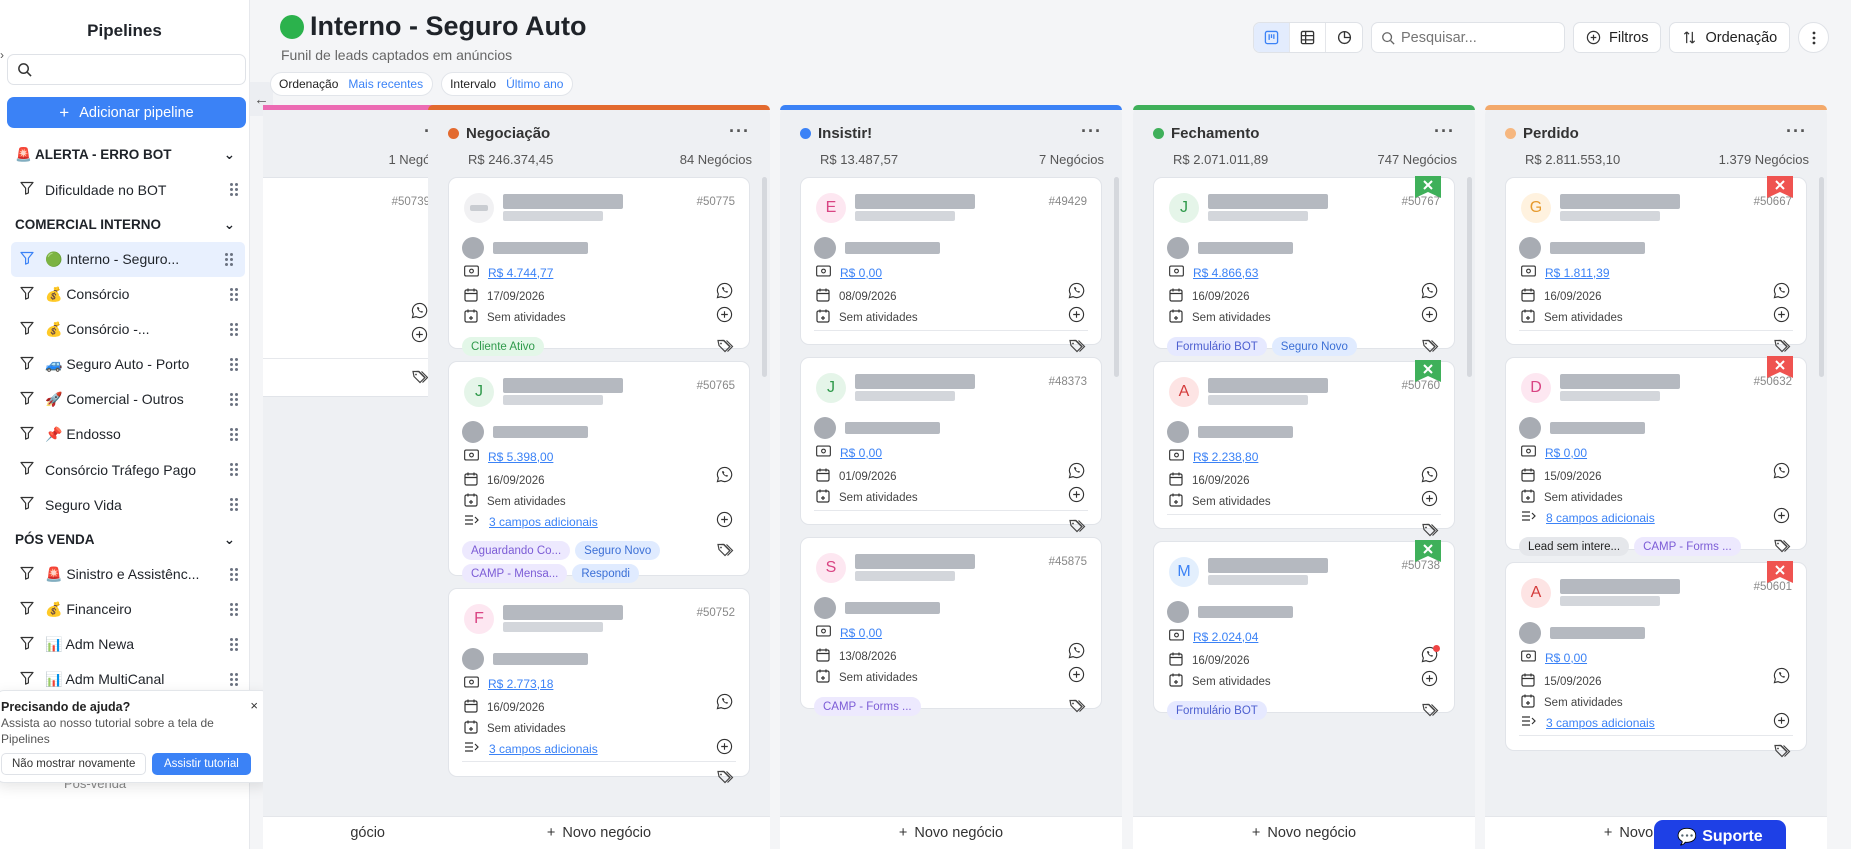 The height and width of the screenshot is (849, 1851). Describe the element at coordinates (201, 764) in the screenshot. I see `watch-tutorial-button: Assistir tutorial` at that location.